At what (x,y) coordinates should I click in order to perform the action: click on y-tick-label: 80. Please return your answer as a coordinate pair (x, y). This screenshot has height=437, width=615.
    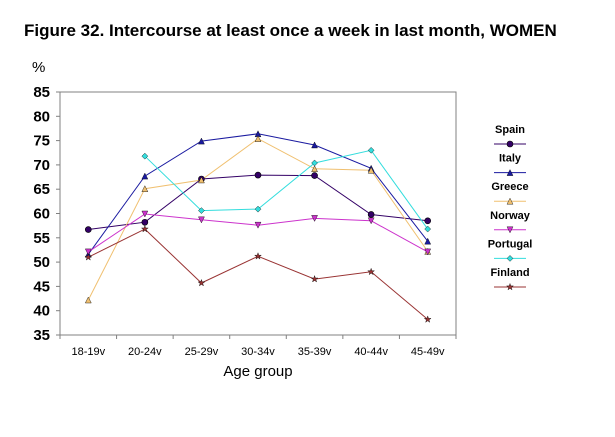
    Looking at the image, I should click on (41, 116).